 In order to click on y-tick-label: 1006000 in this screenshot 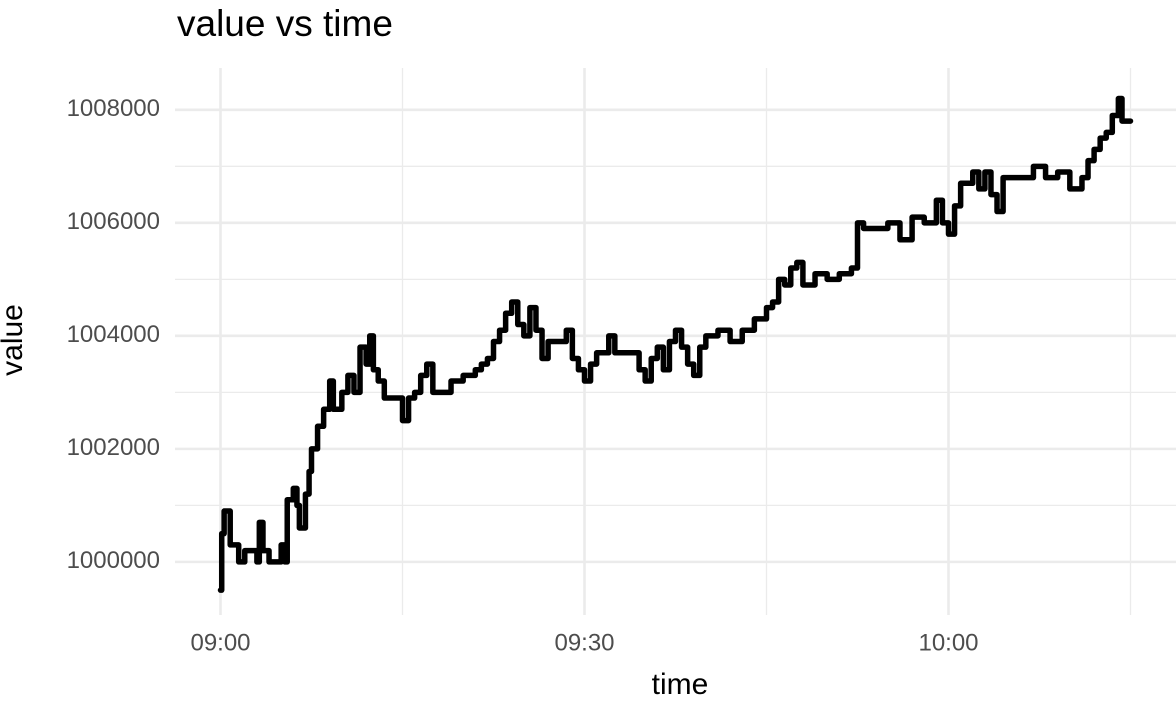, I will do `click(113, 221)`.